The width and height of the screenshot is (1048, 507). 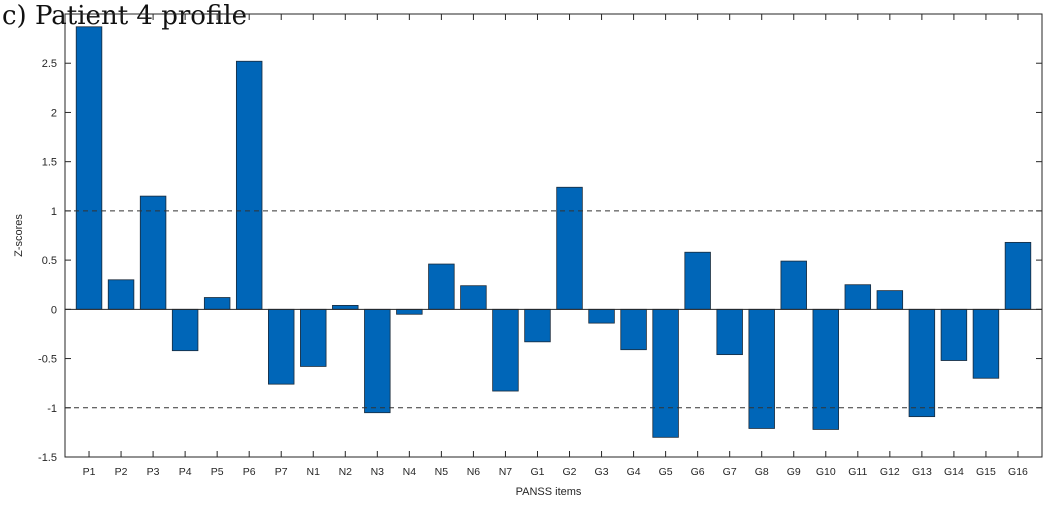 I want to click on x-tick-label: G12, so click(x=890, y=472).